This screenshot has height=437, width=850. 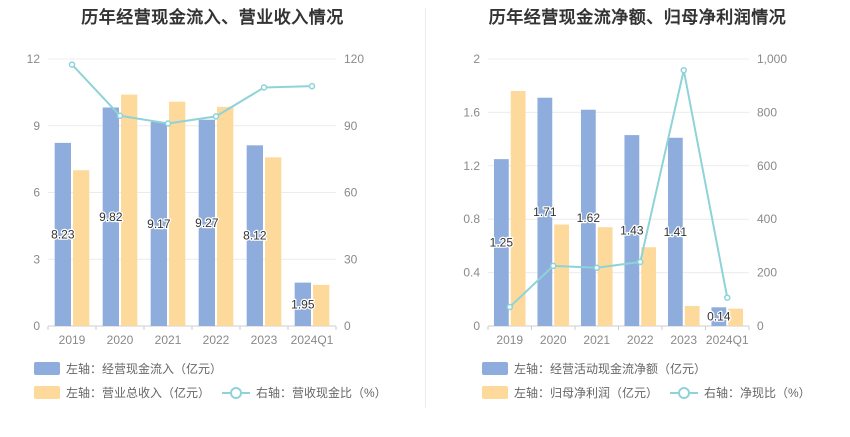 I want to click on legend-label: 左轴：归母净利润（亿元）, so click(x=586, y=393).